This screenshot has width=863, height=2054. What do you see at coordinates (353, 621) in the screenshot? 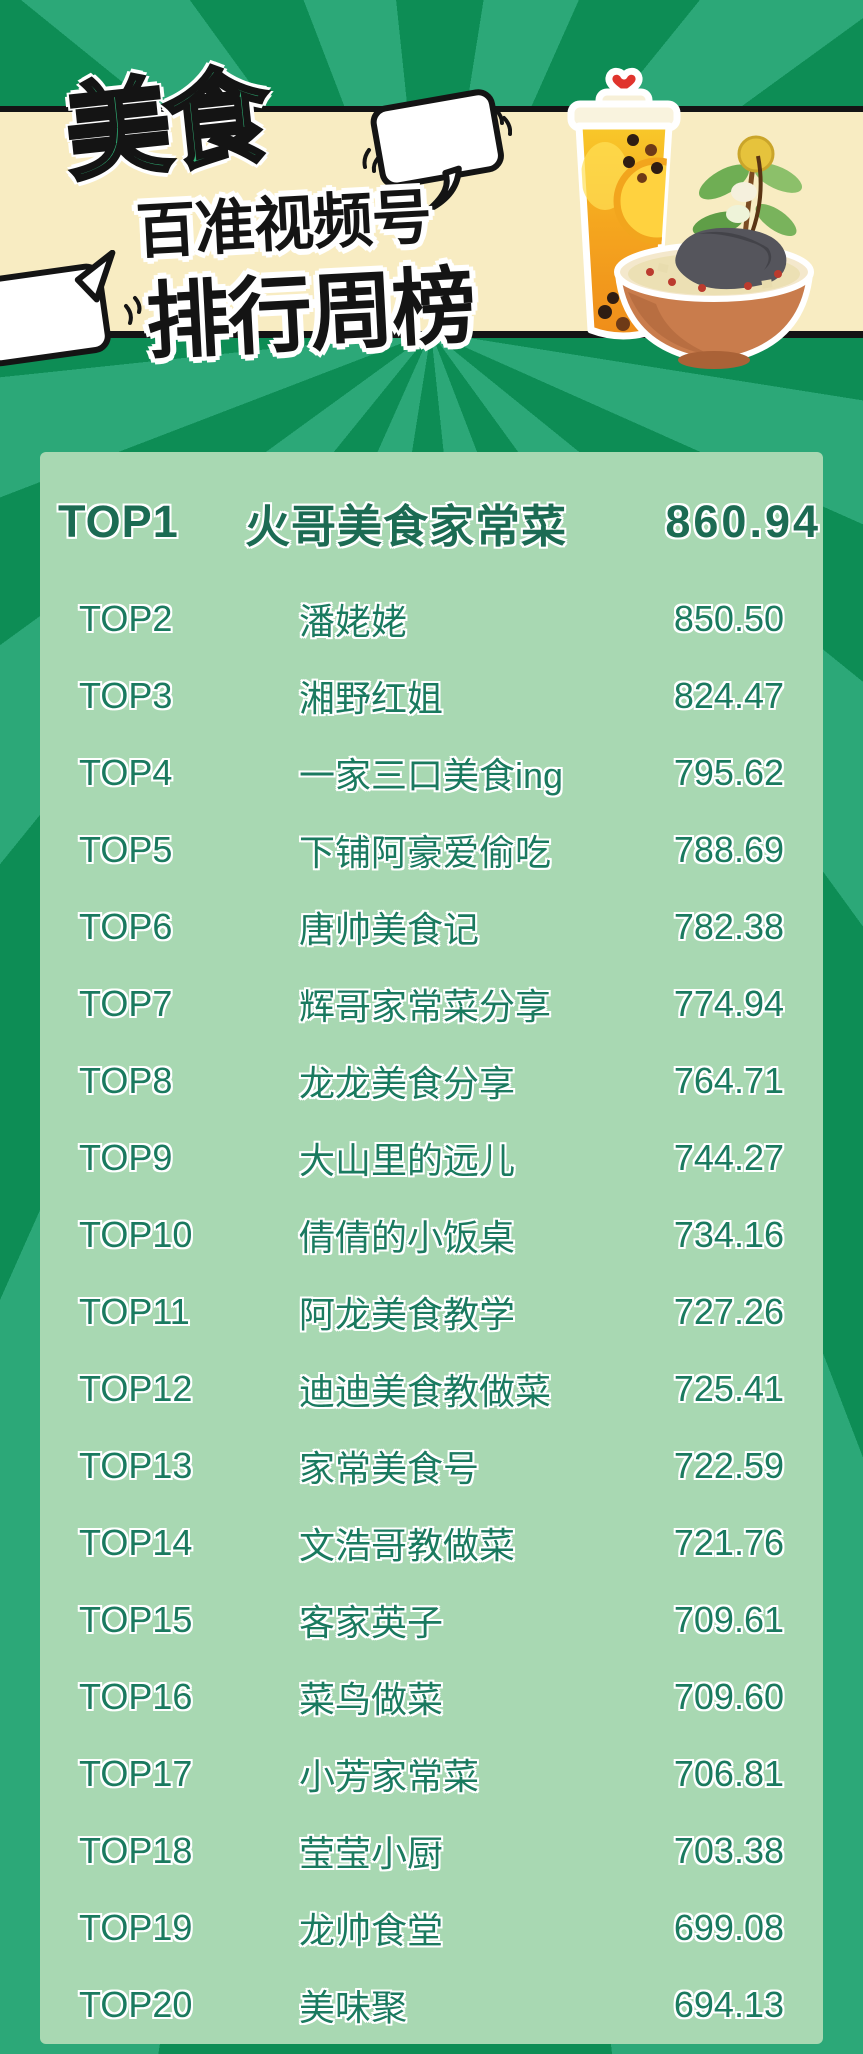
I see `account-name: 潘姥姥` at bounding box center [353, 621].